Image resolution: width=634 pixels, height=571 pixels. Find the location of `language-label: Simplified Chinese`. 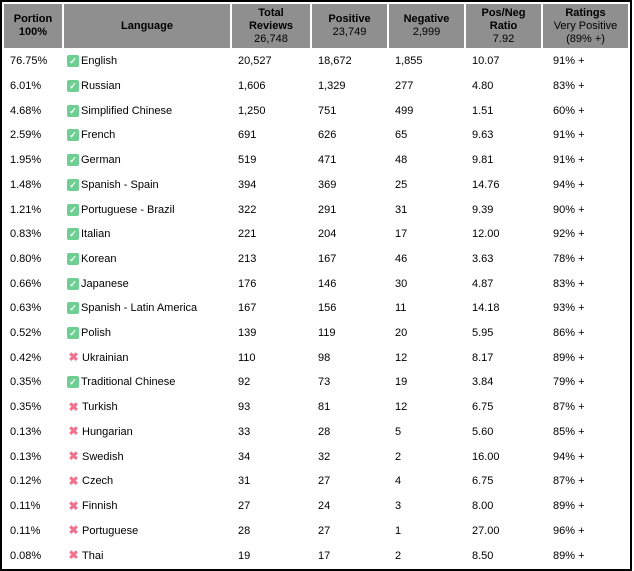

language-label: Simplified Chinese is located at coordinates (127, 110).